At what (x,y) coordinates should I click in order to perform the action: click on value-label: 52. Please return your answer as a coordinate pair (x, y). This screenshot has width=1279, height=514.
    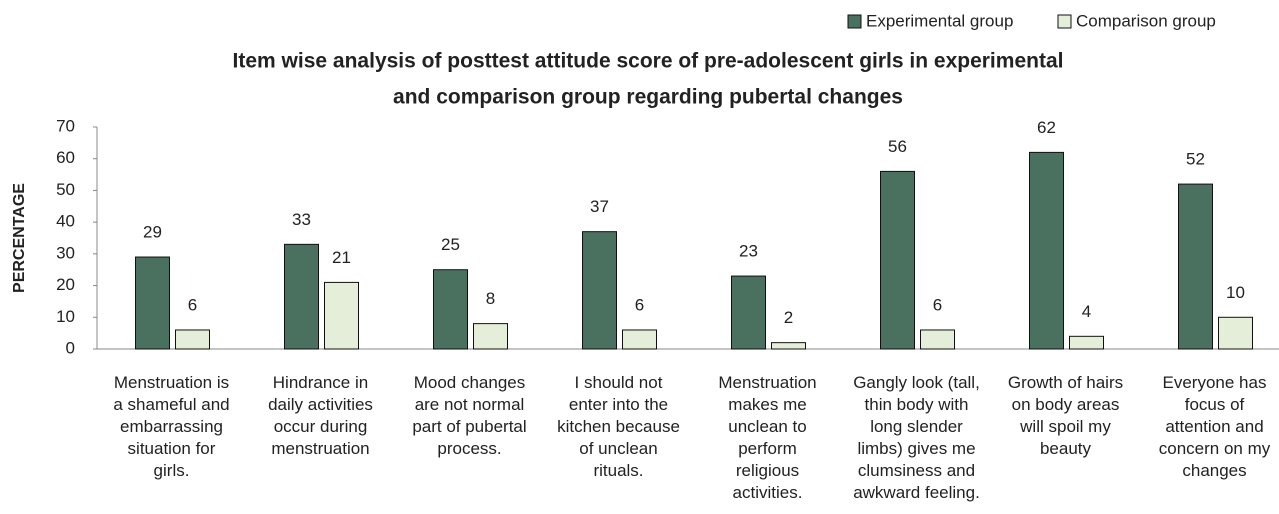
    Looking at the image, I should click on (1195, 159).